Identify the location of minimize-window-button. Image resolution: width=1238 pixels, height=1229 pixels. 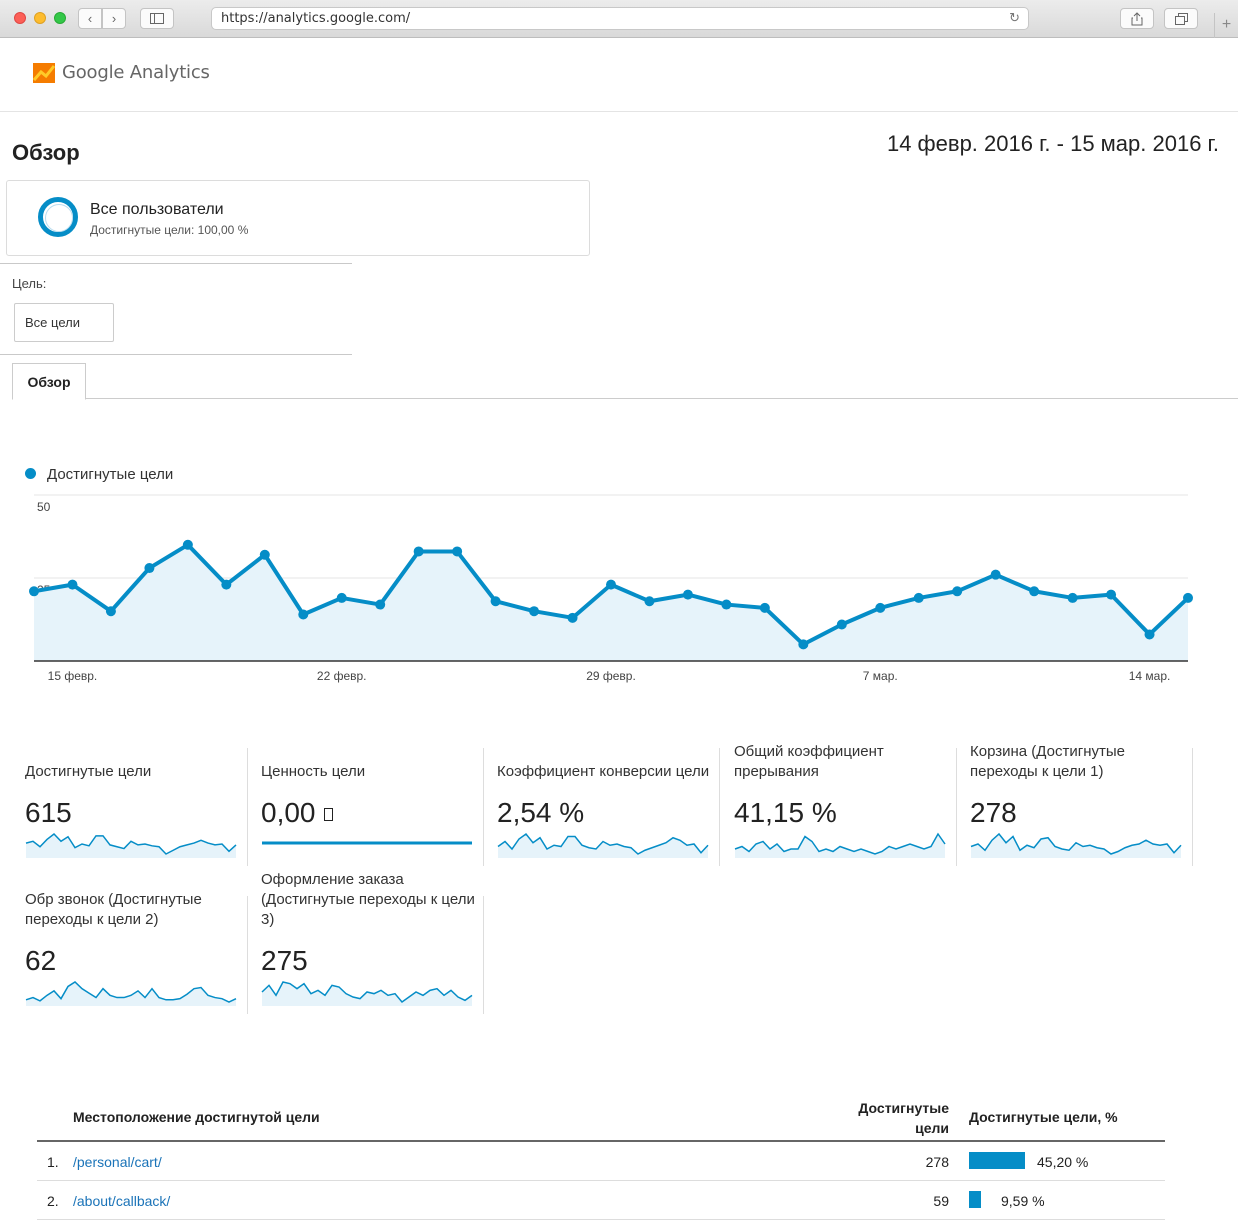
(40, 18).